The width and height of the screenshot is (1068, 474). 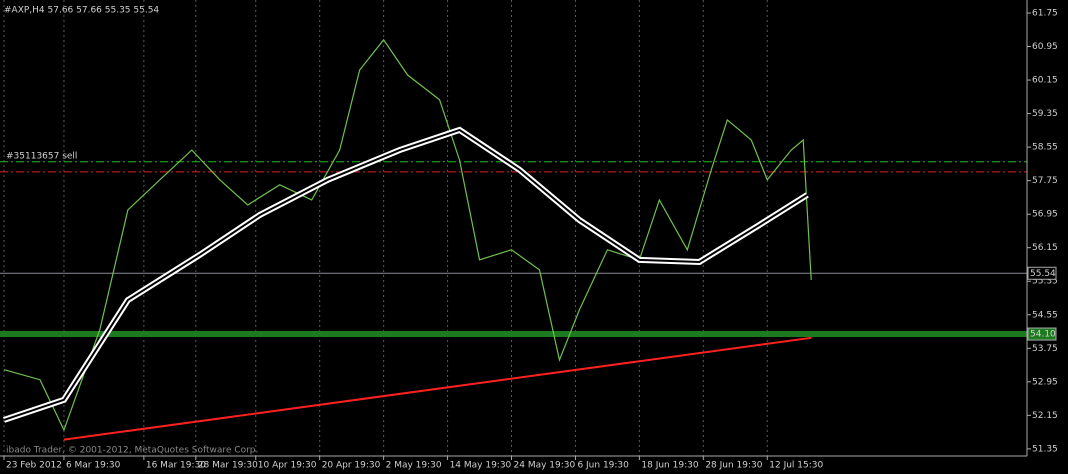 I want to click on y-tick-label: 56.15, so click(x=1045, y=248).